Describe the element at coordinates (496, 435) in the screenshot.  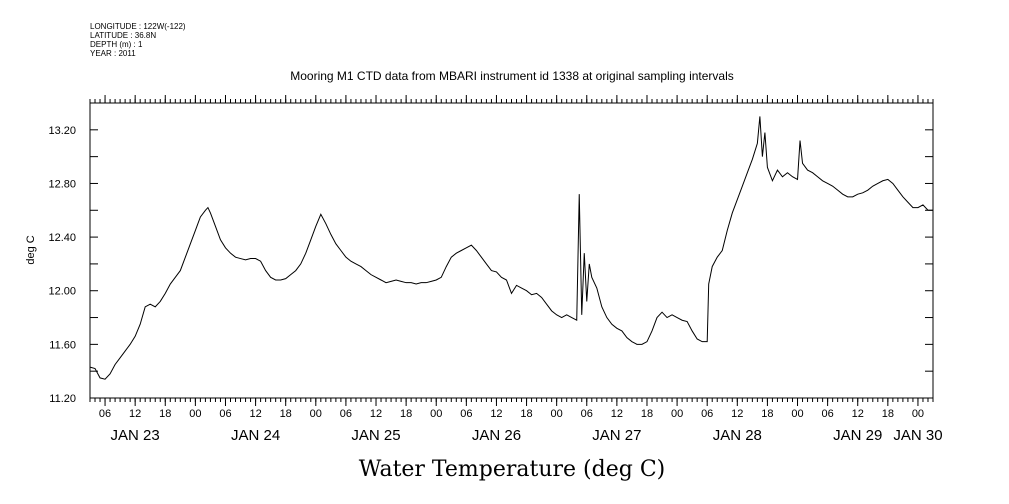
I see `x-day-label: JAN 26` at that location.